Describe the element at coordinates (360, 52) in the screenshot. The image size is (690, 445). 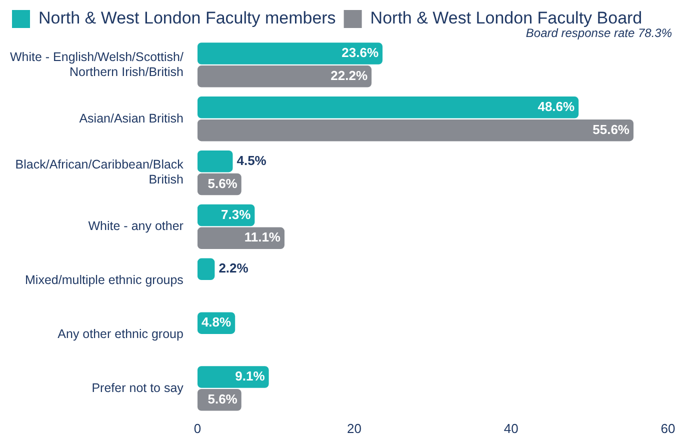
I see `data-label: 23.6%` at that location.